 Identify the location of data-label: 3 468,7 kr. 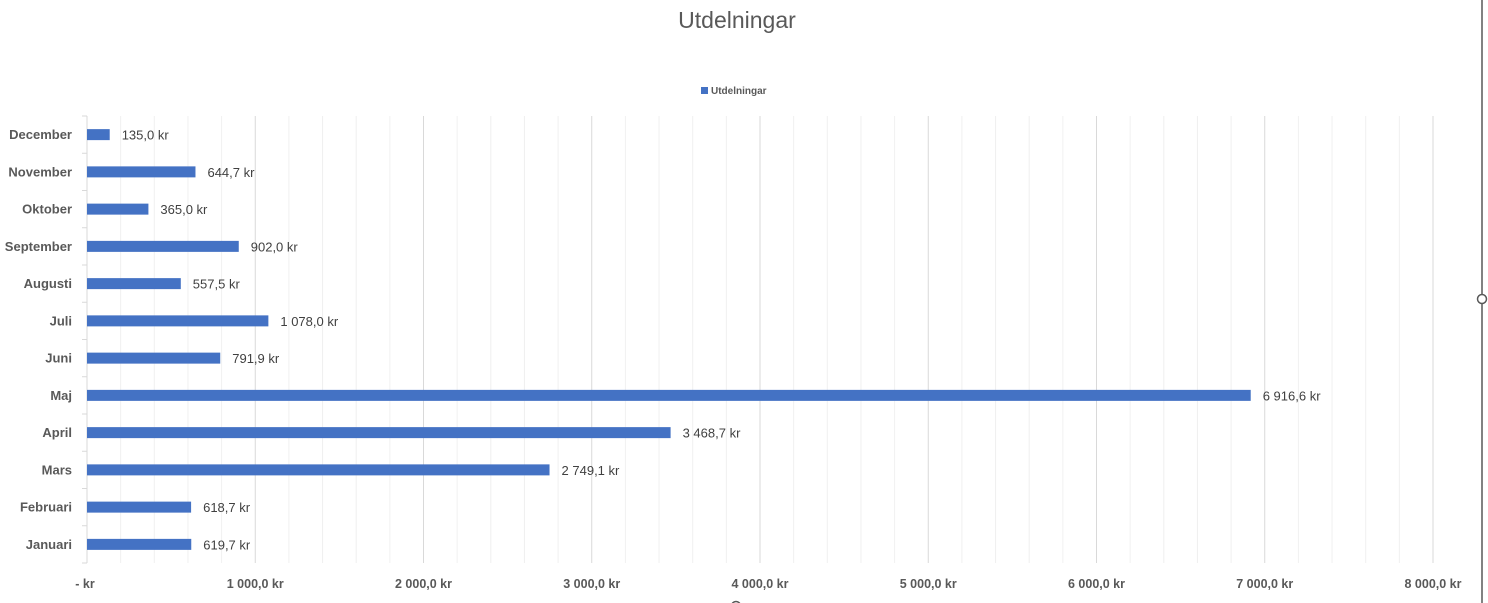
(712, 433).